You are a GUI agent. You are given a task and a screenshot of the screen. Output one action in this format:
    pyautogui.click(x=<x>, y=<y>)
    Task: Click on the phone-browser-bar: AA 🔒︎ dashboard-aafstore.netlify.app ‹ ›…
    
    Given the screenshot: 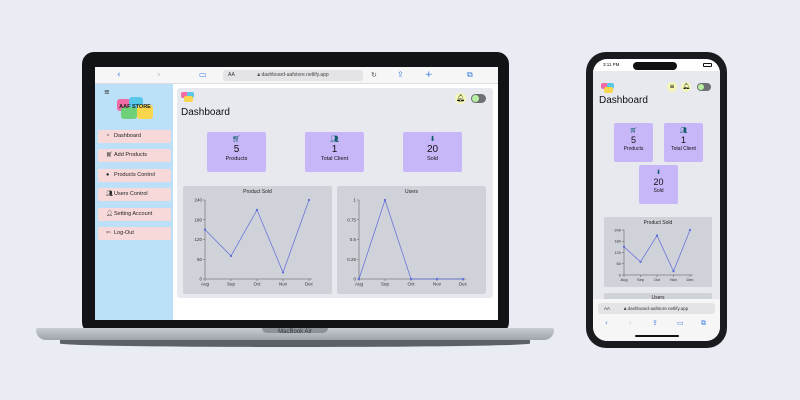 What is the action you would take?
    pyautogui.click(x=656, y=320)
    